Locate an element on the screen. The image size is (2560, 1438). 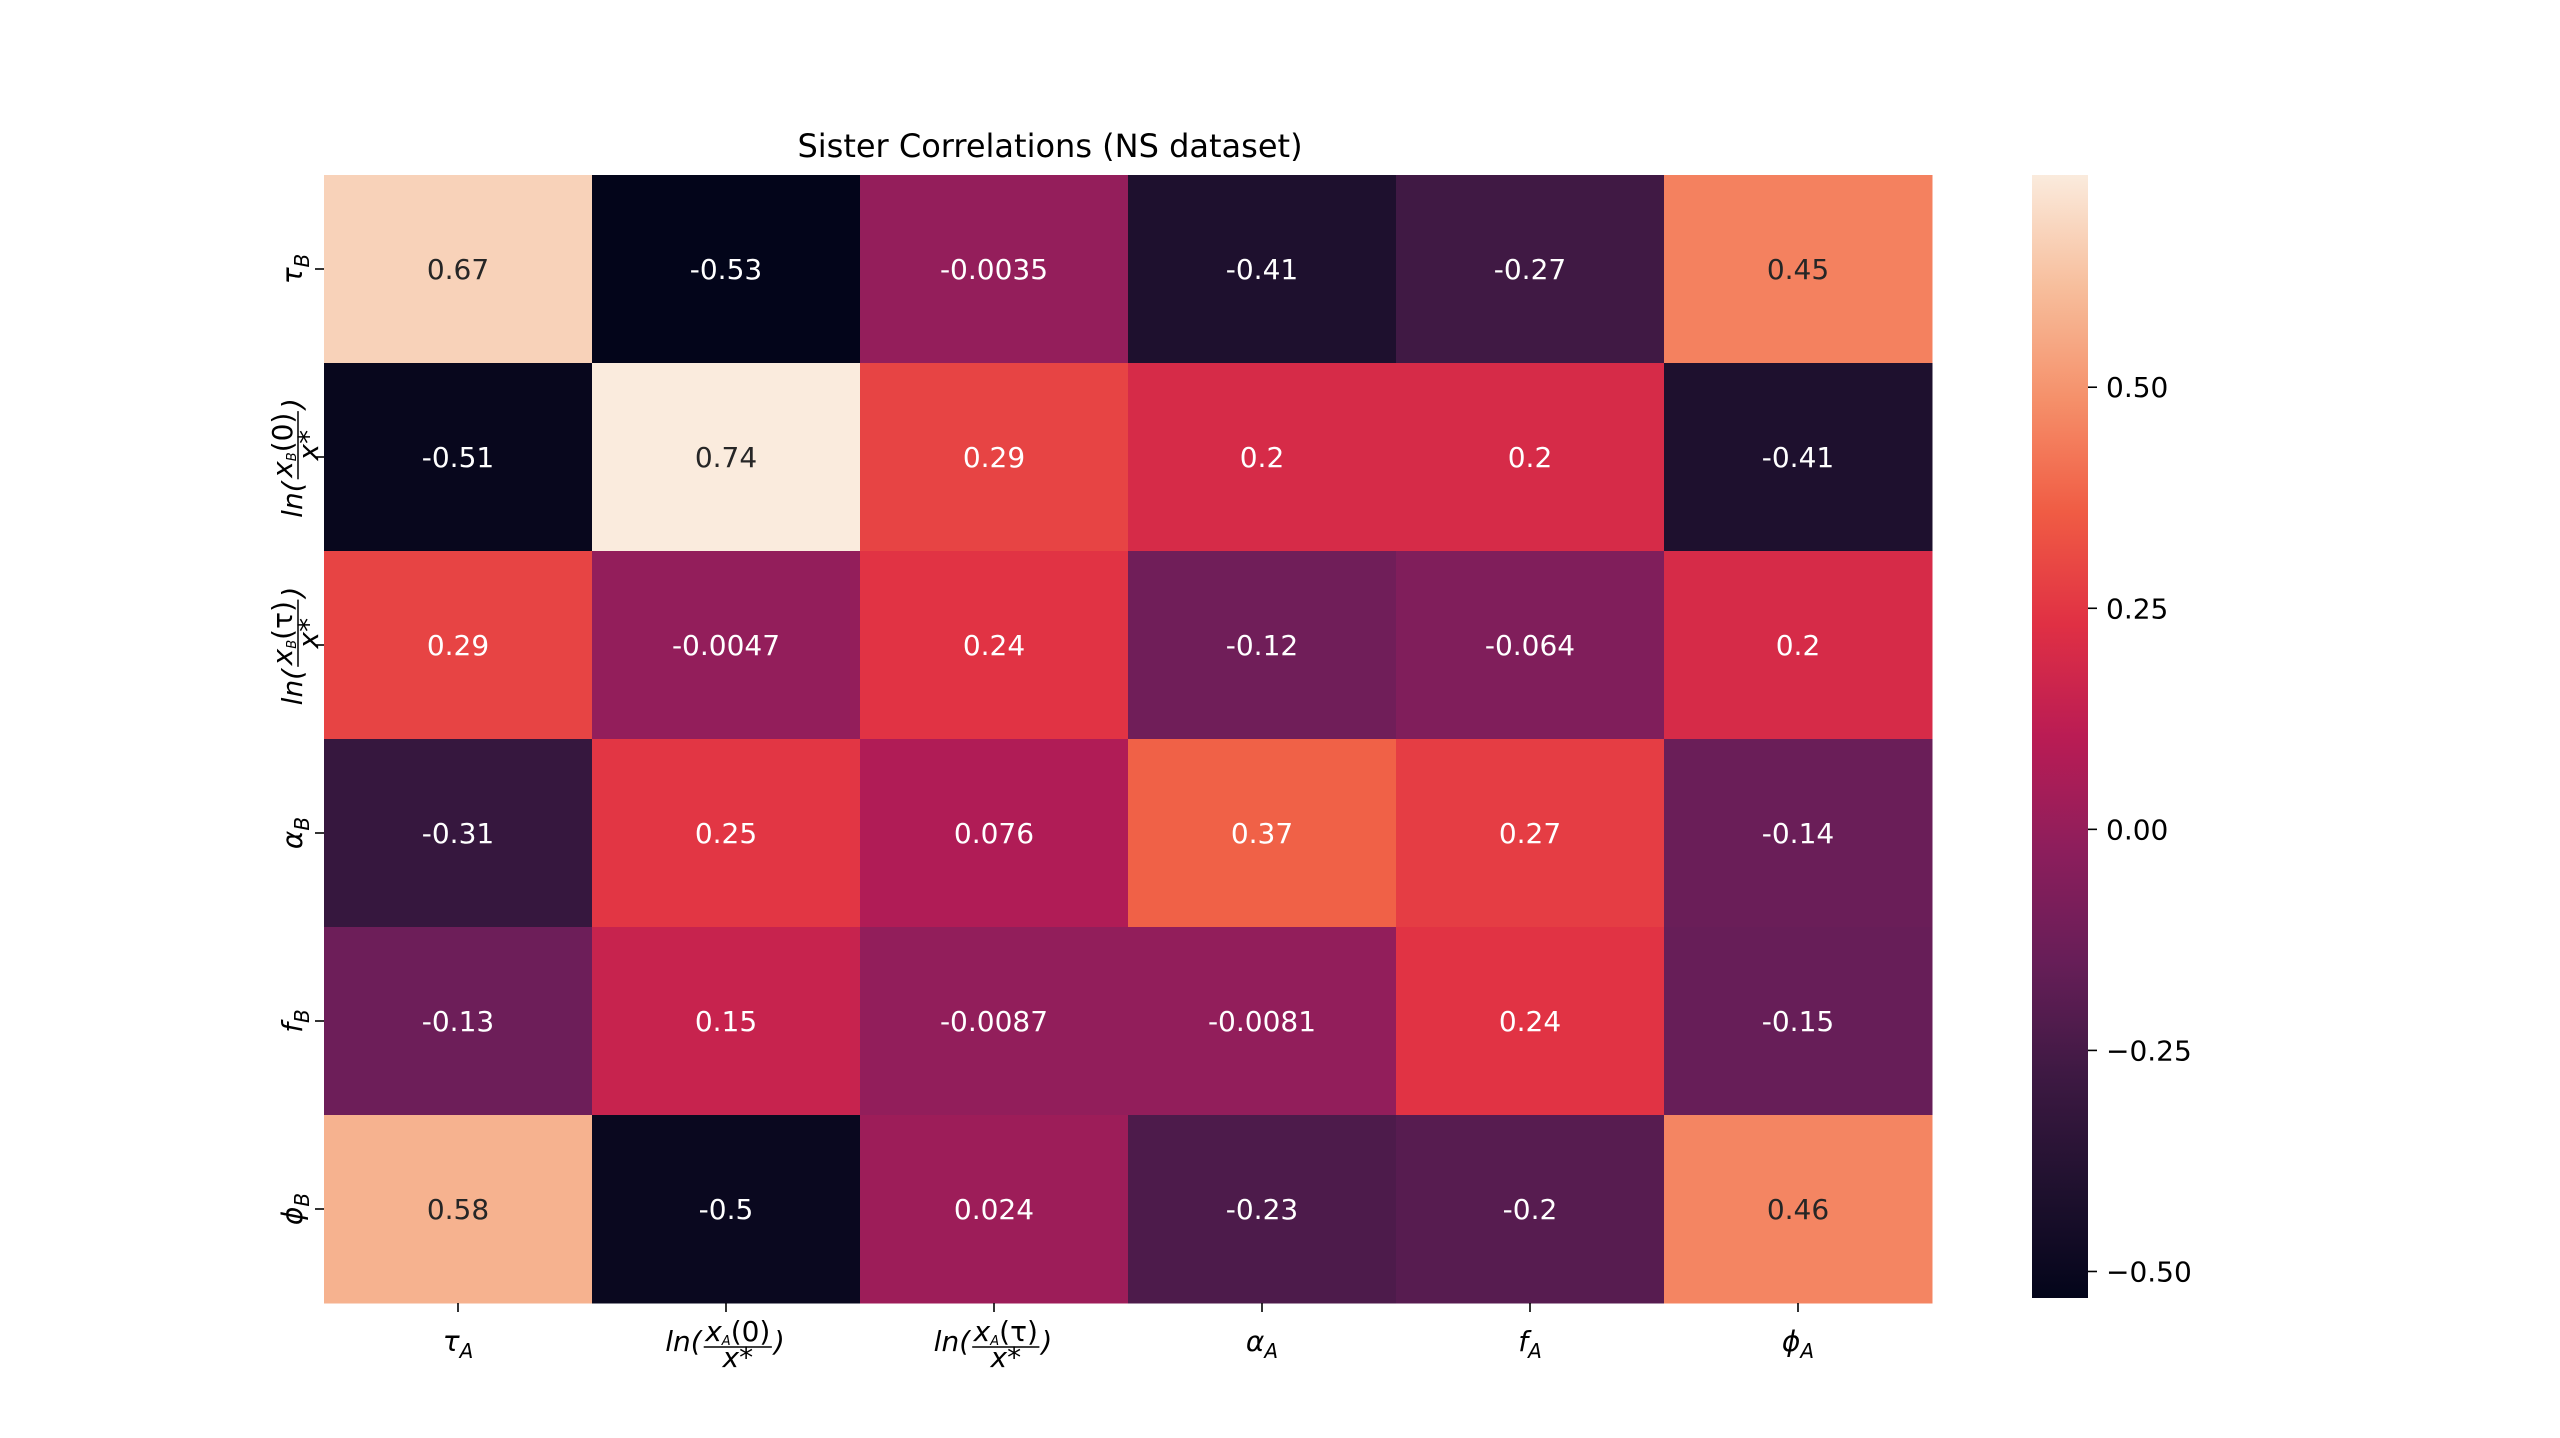
cell-value-label: -0.0081 is located at coordinates (1262, 1021).